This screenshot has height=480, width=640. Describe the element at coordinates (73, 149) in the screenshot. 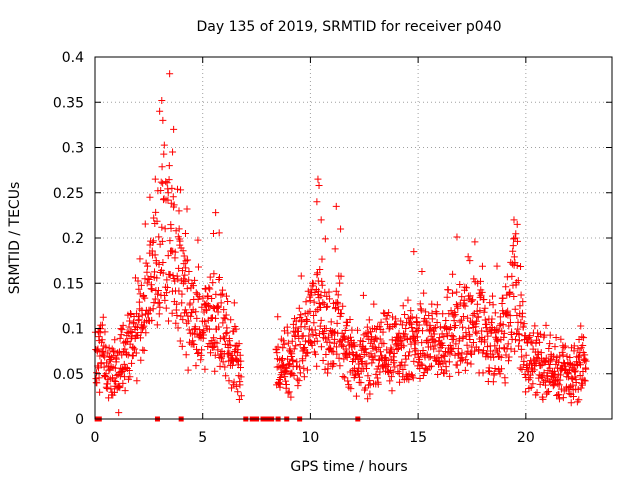

I see `y-tick-label: 0.3` at that location.